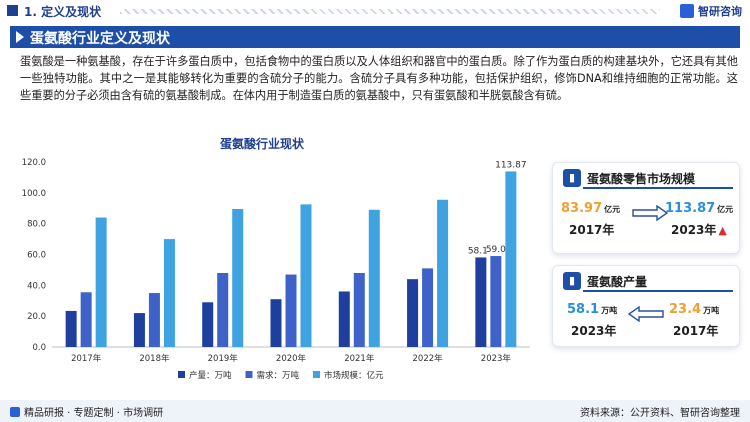 The image size is (750, 422). I want to click on brand-logo: 智研咨询, so click(711, 11).